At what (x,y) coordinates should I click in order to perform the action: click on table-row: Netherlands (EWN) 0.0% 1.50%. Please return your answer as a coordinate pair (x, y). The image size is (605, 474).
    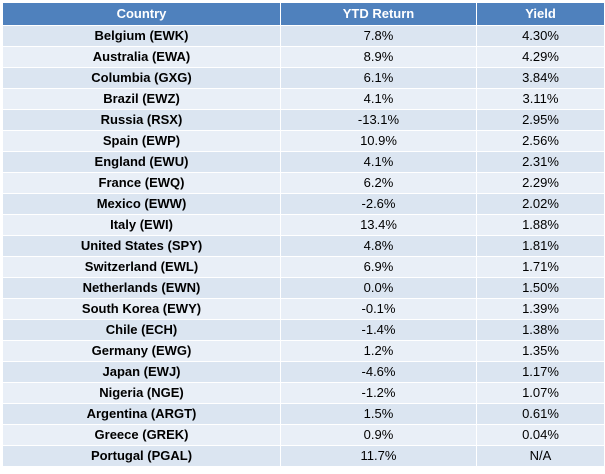
    Looking at the image, I should click on (303, 288).